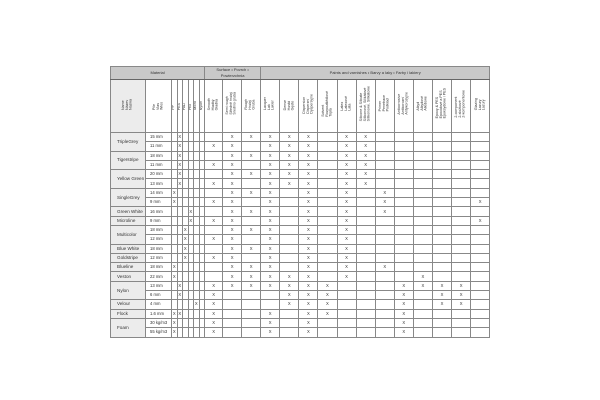 The width and height of the screenshot is (600, 400). Describe the element at coordinates (190, 106) in the screenshot. I see `column-header-label: PBT` at that location.